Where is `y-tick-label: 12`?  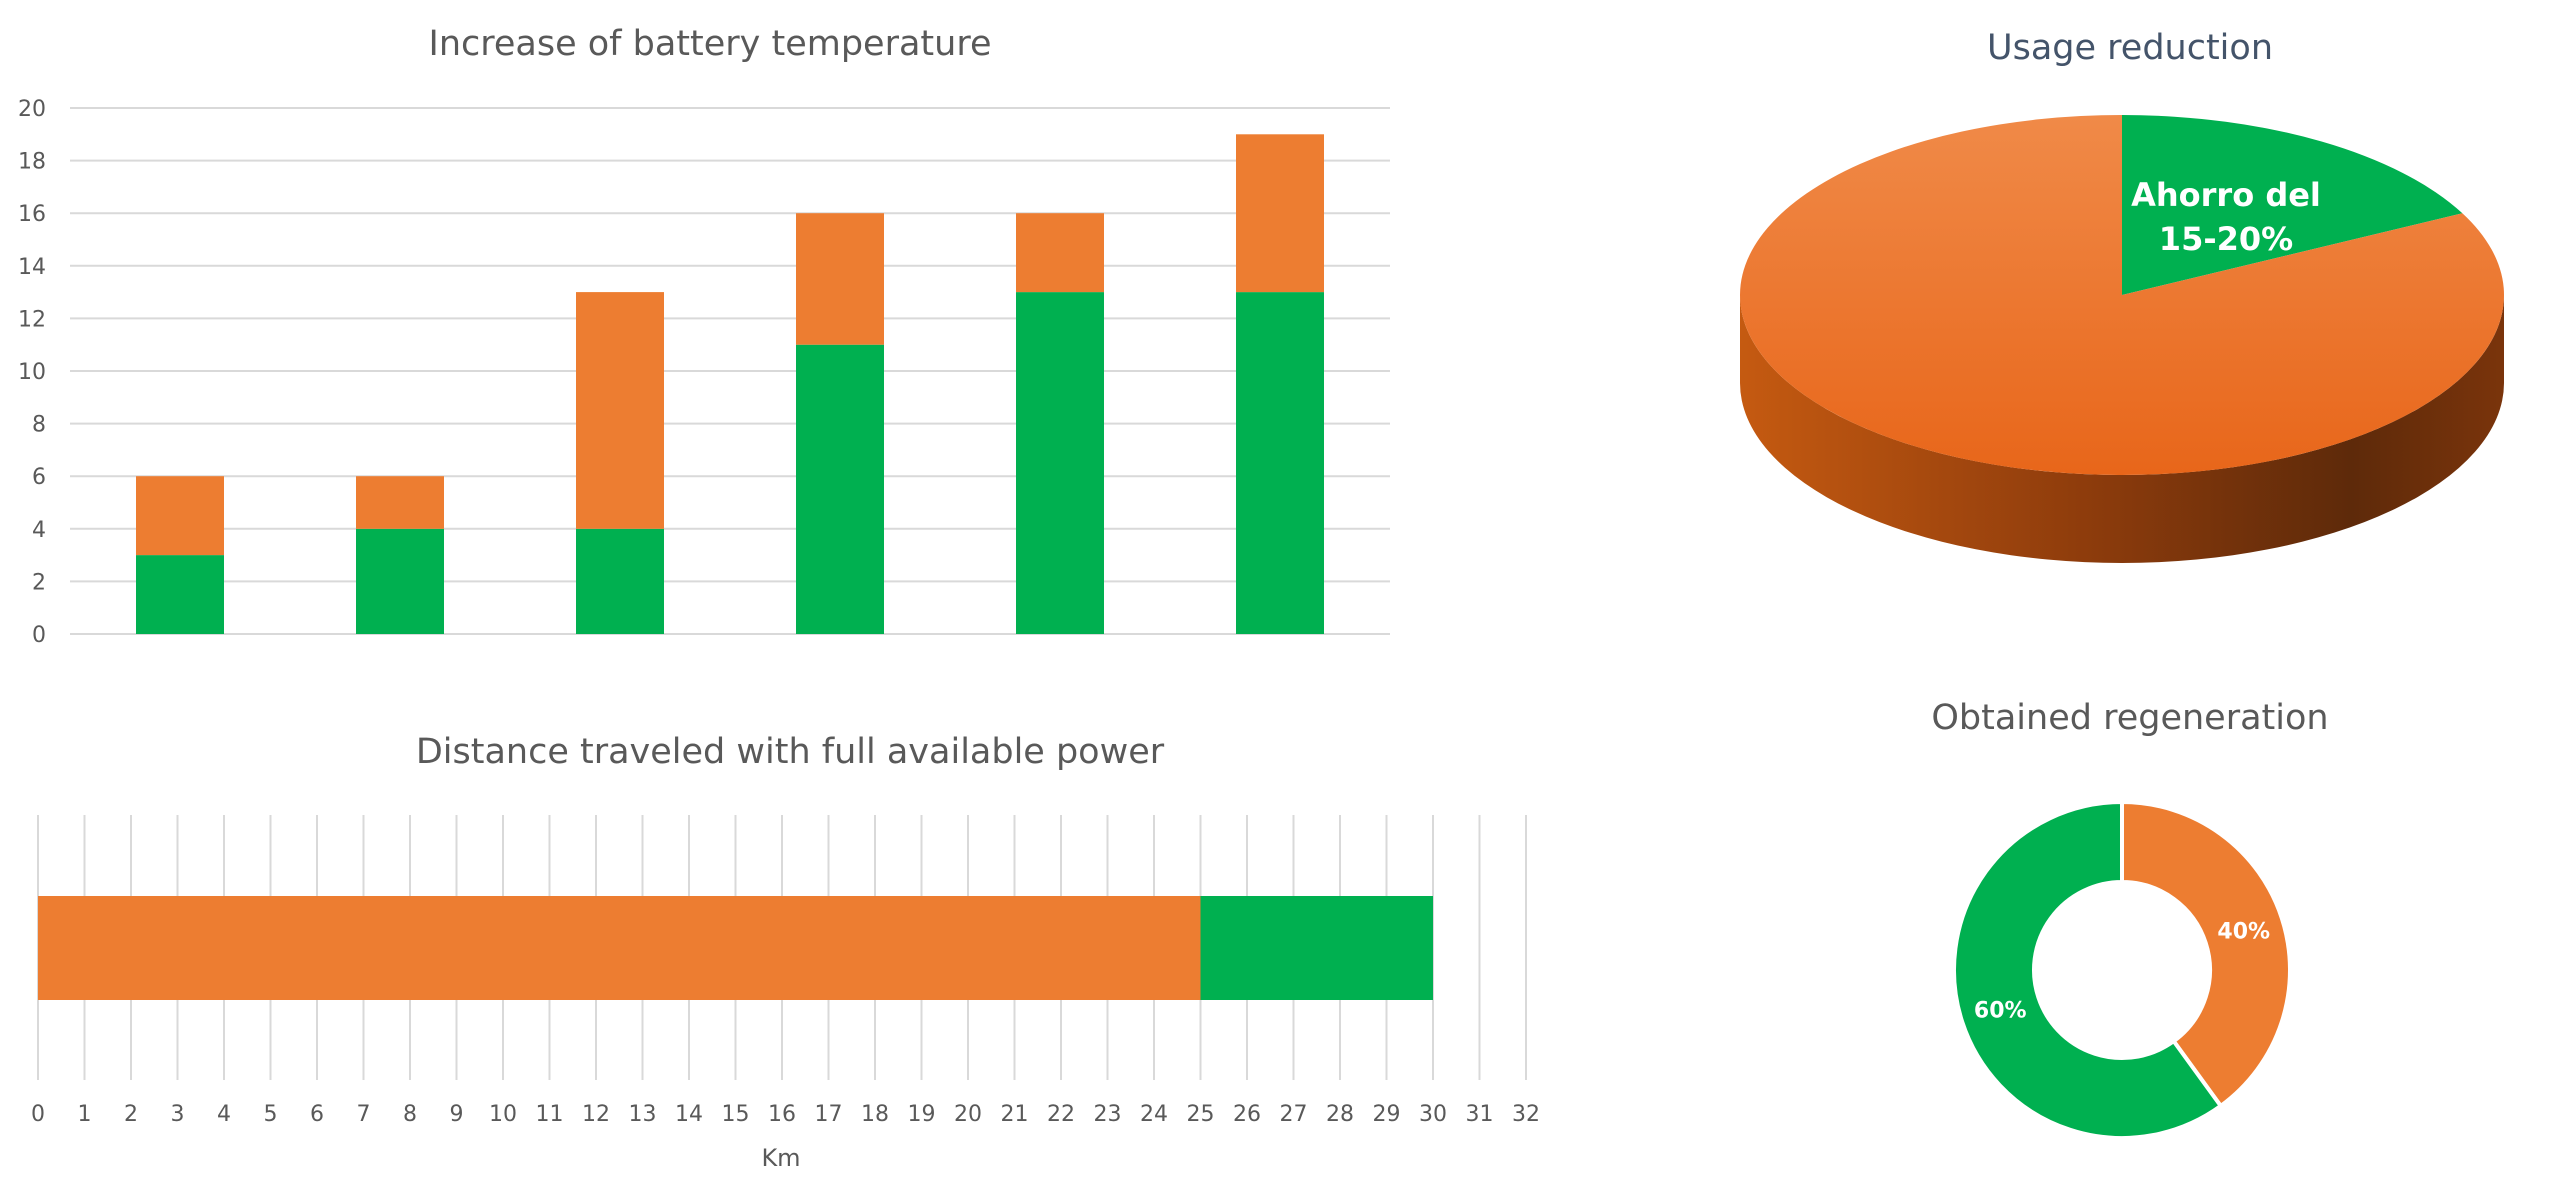
y-tick-label: 12 is located at coordinates (32, 319).